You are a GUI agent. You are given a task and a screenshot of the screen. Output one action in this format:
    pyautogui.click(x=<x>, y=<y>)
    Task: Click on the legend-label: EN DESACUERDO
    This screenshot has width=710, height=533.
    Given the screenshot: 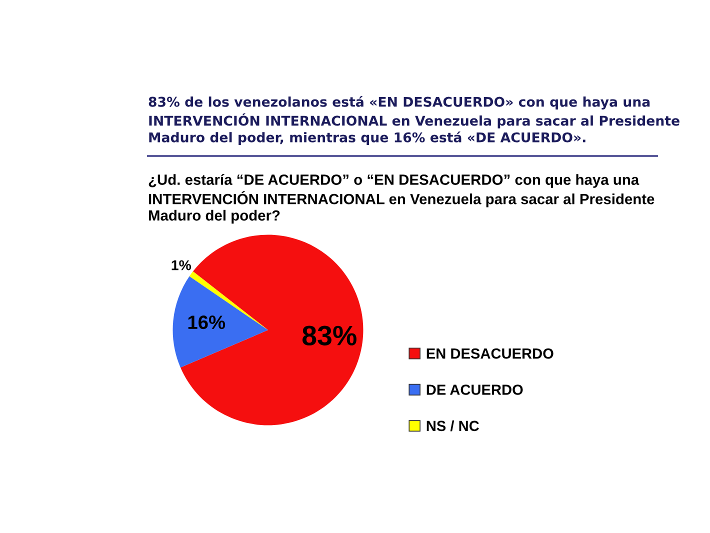 What is the action you would take?
    pyautogui.click(x=490, y=353)
    